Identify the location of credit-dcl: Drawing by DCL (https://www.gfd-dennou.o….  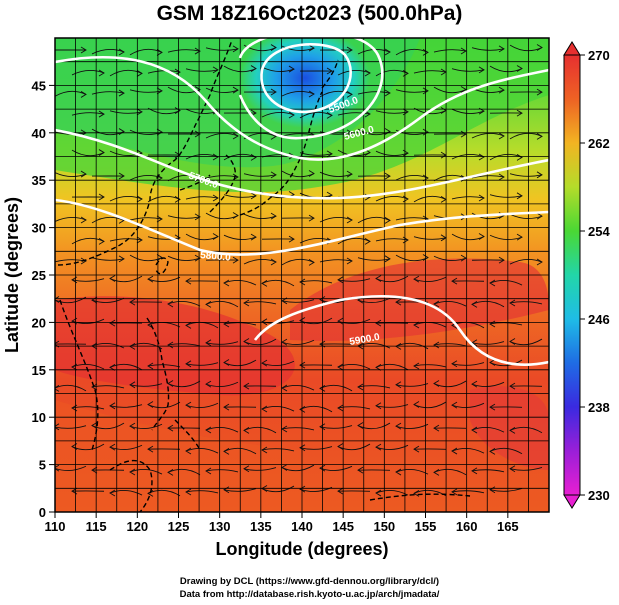
(309, 581).